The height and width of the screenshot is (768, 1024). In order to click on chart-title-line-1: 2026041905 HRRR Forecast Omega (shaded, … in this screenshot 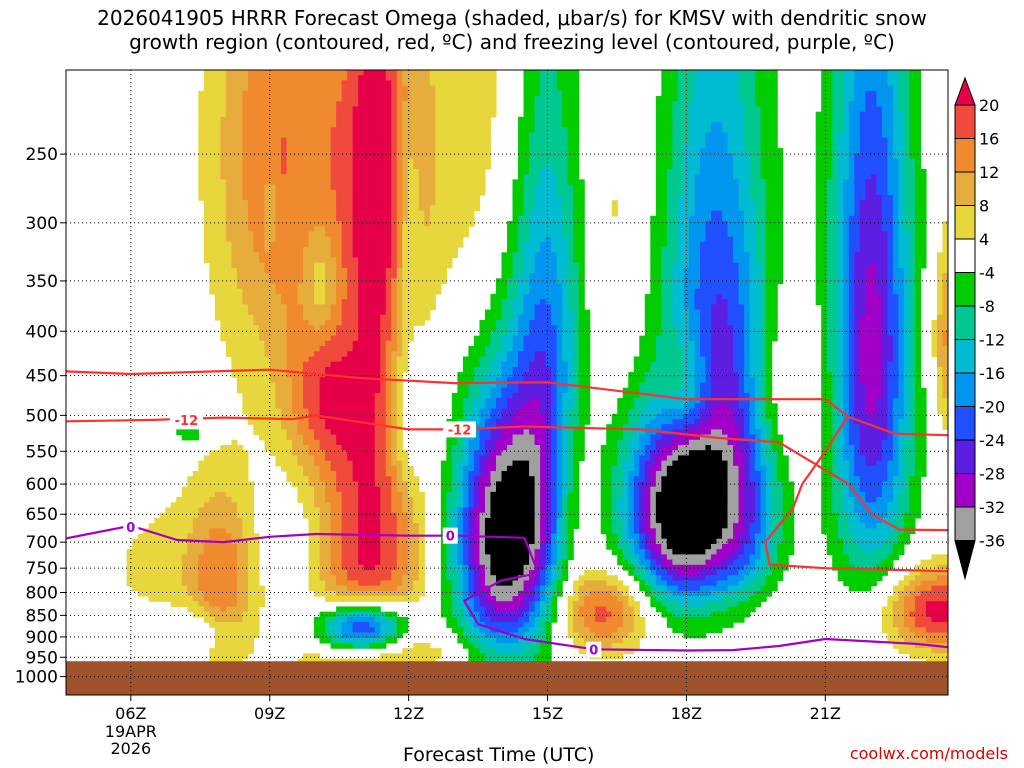, I will do `click(512, 18)`.